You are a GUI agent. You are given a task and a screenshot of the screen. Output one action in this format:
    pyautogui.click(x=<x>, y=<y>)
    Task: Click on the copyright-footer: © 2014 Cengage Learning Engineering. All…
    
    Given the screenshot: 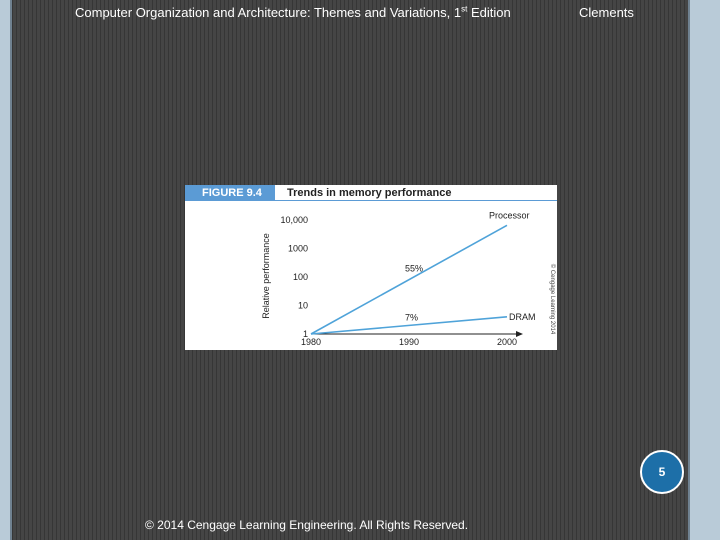 What is the action you would take?
    pyautogui.click(x=307, y=525)
    